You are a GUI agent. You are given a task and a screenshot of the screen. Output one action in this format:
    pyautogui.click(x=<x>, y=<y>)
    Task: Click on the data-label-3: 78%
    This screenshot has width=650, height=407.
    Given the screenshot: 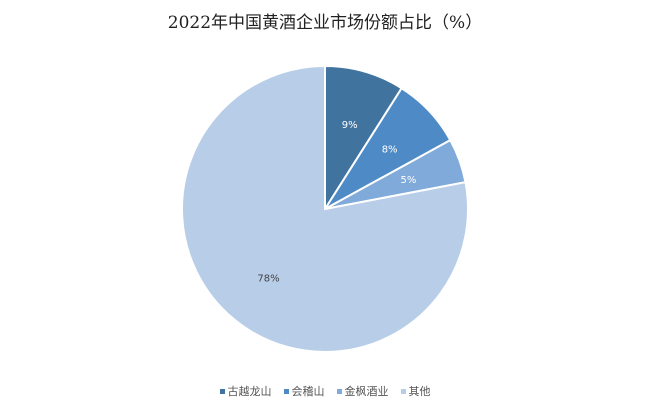 What is the action you would take?
    pyautogui.click(x=268, y=278)
    